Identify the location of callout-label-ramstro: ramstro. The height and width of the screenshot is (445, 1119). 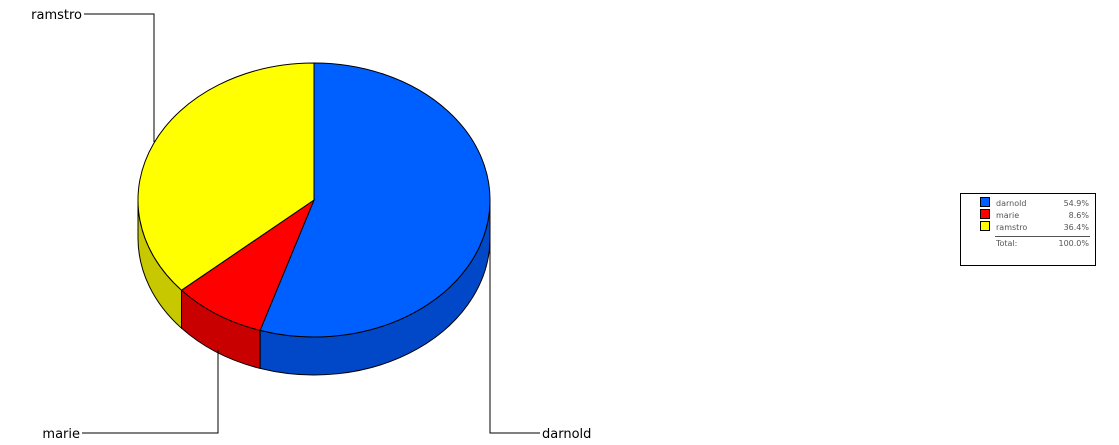
(56, 15).